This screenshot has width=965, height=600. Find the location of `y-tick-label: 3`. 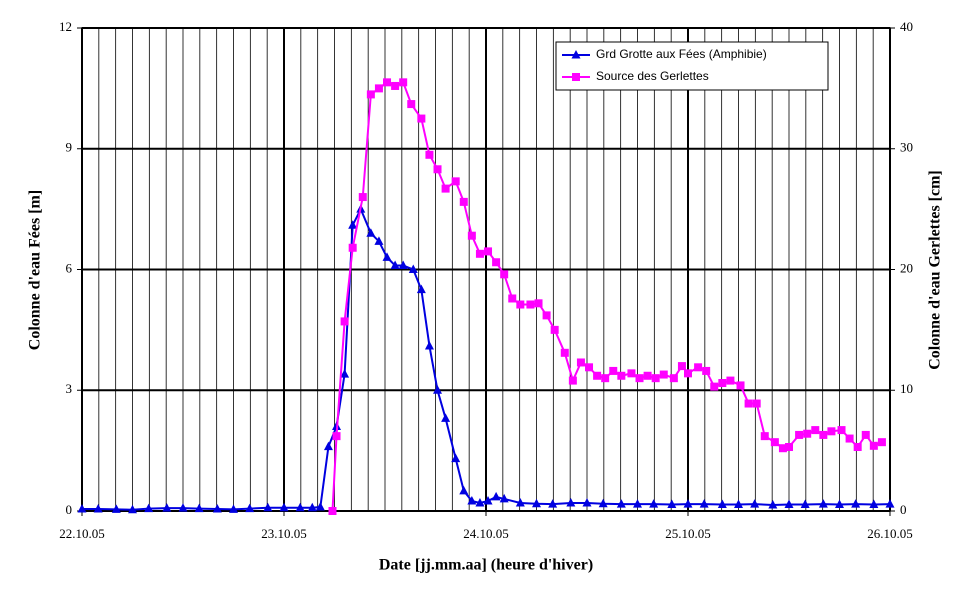

y-tick-label: 3 is located at coordinates (69, 388).